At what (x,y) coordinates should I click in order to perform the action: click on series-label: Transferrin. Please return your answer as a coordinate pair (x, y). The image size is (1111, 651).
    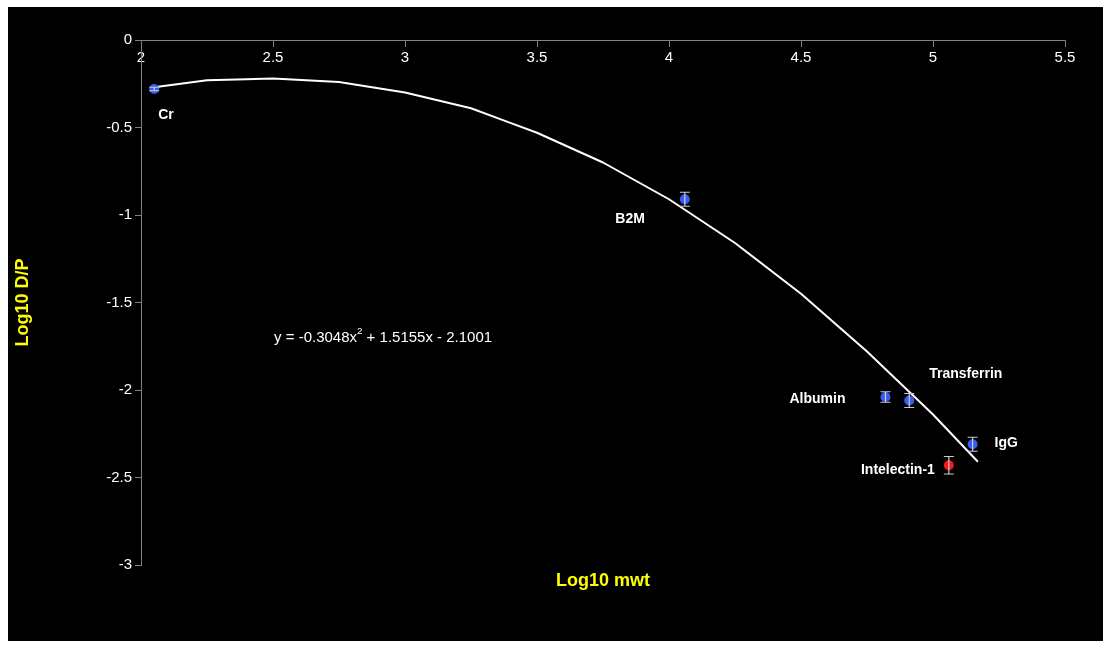
    Looking at the image, I should click on (966, 373).